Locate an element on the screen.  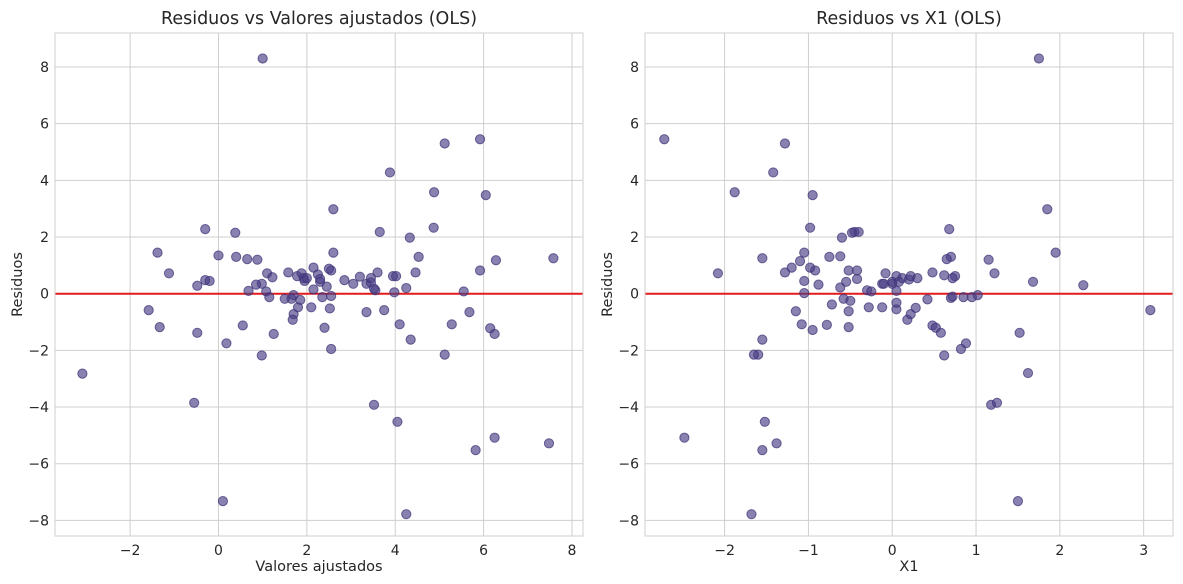
y-tick-label: −8 is located at coordinates (628, 521).